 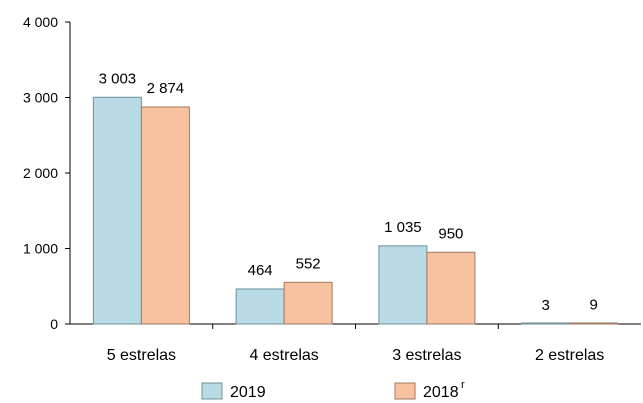 What do you see at coordinates (426, 355) in the screenshot?
I see `x-tick-label: 3 estrelas` at bounding box center [426, 355].